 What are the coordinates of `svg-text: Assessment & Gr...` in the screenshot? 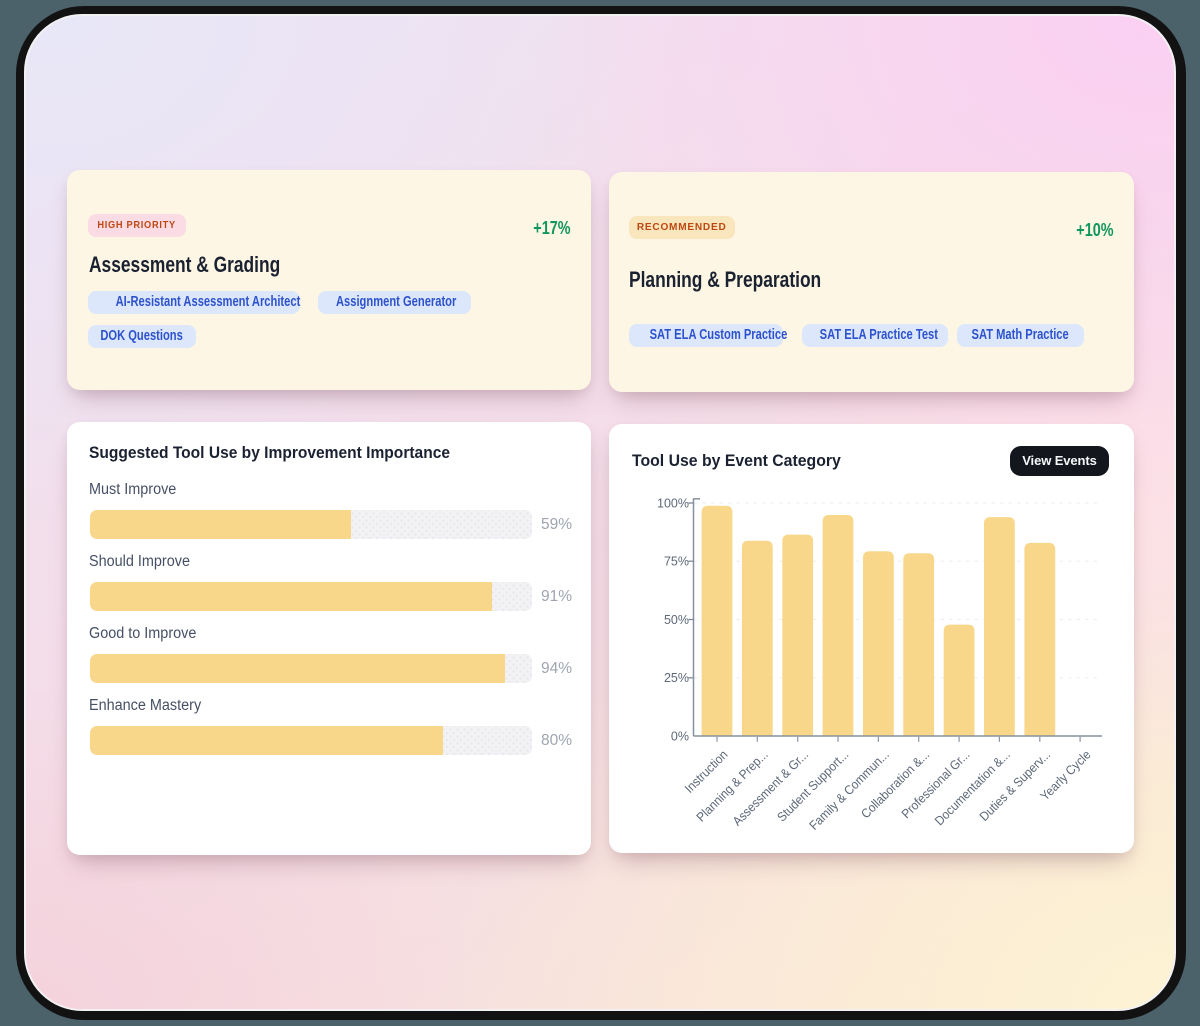 It's located at (770, 787).